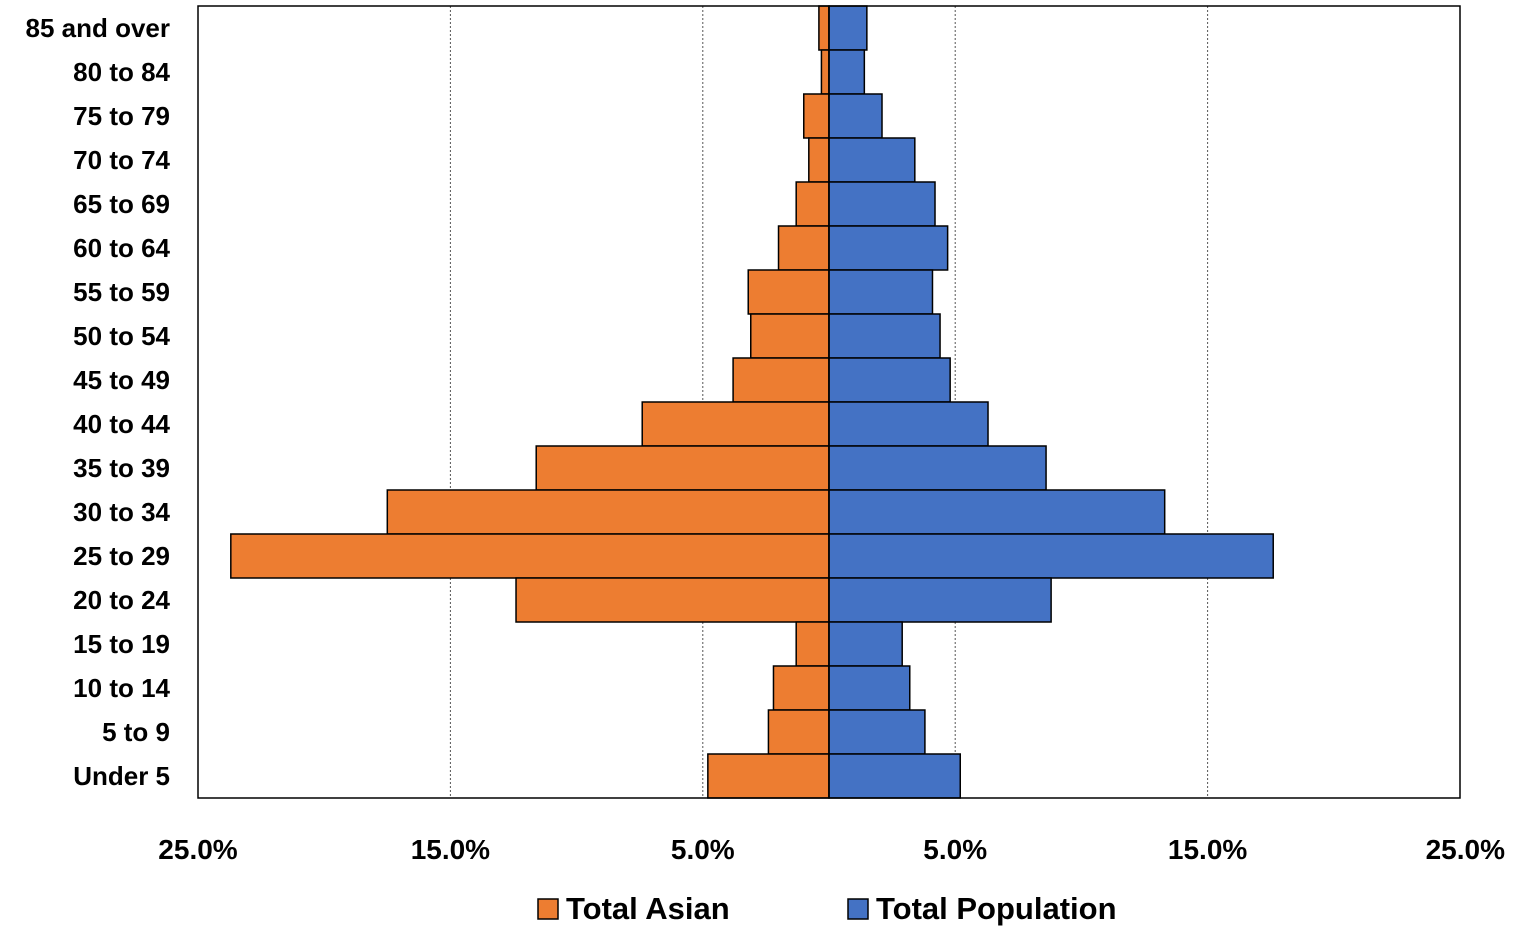  I want to click on x-axis-labels: 25.0% 15.0% 5.0% 5.0% 15.0% 25.0%, so click(831, 849).